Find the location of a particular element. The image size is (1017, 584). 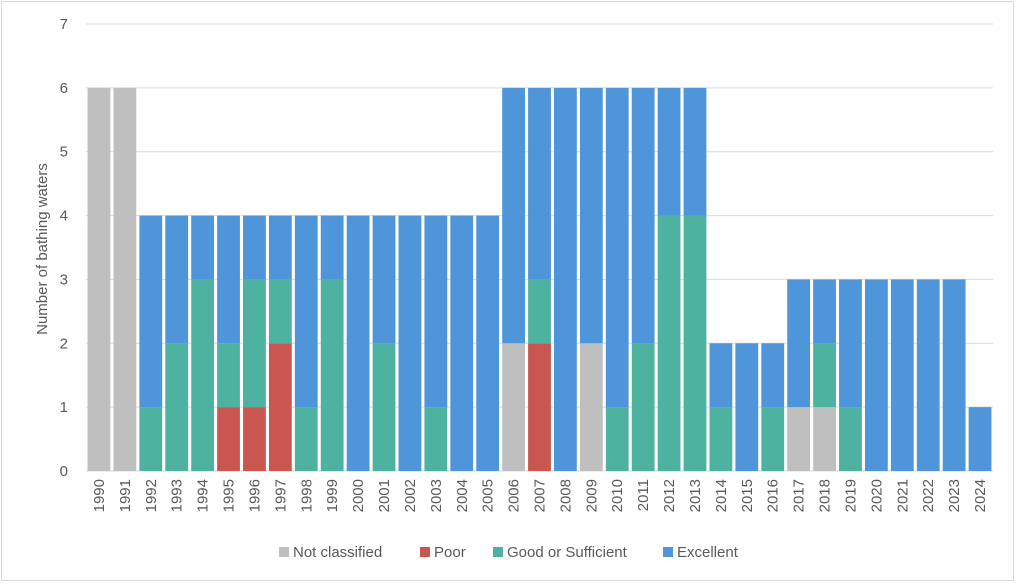

y-tick-label: 7 is located at coordinates (64, 24).